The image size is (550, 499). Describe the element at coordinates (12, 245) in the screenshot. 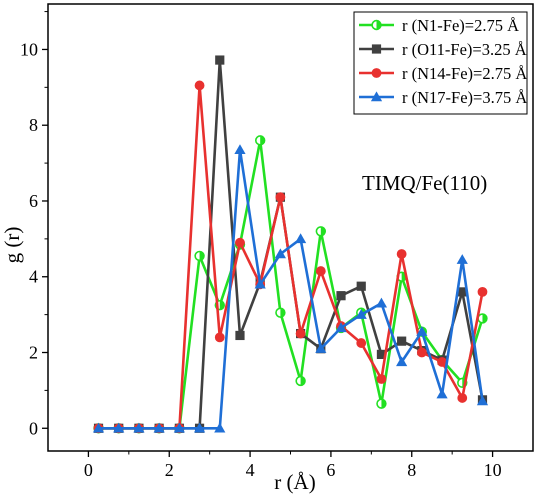

I see `y-axis-label: g (r)` at that location.